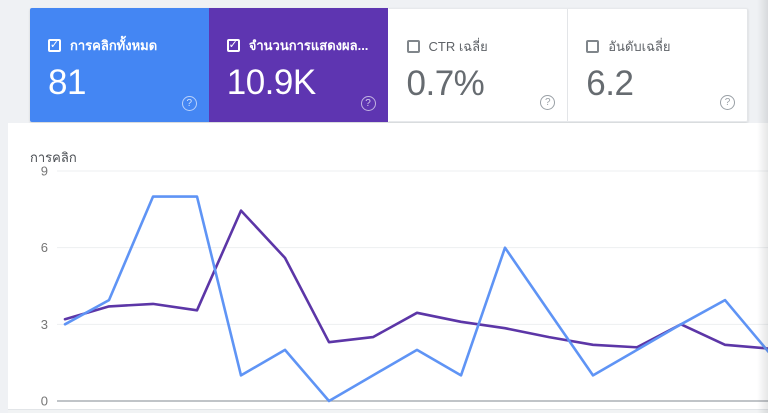 The height and width of the screenshot is (413, 768). I want to click on metric-card-total-impressions: ✓ จำนวนการแสดงผล... 10.9K ?, so click(298, 65).